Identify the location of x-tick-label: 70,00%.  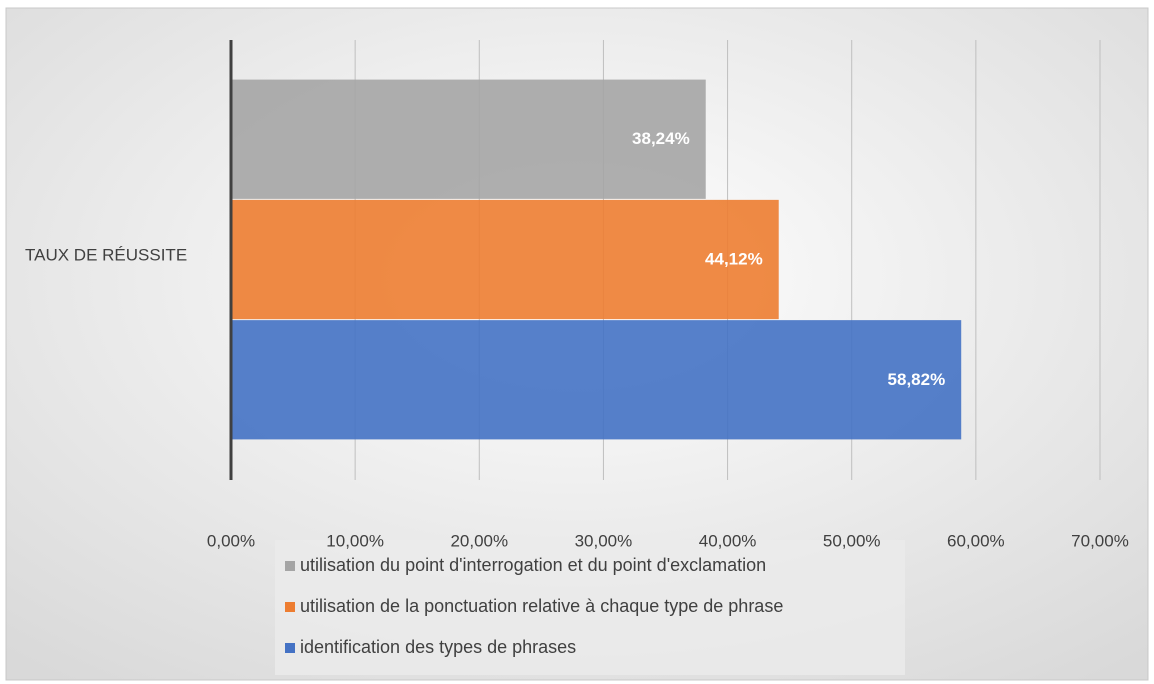
(1100, 540).